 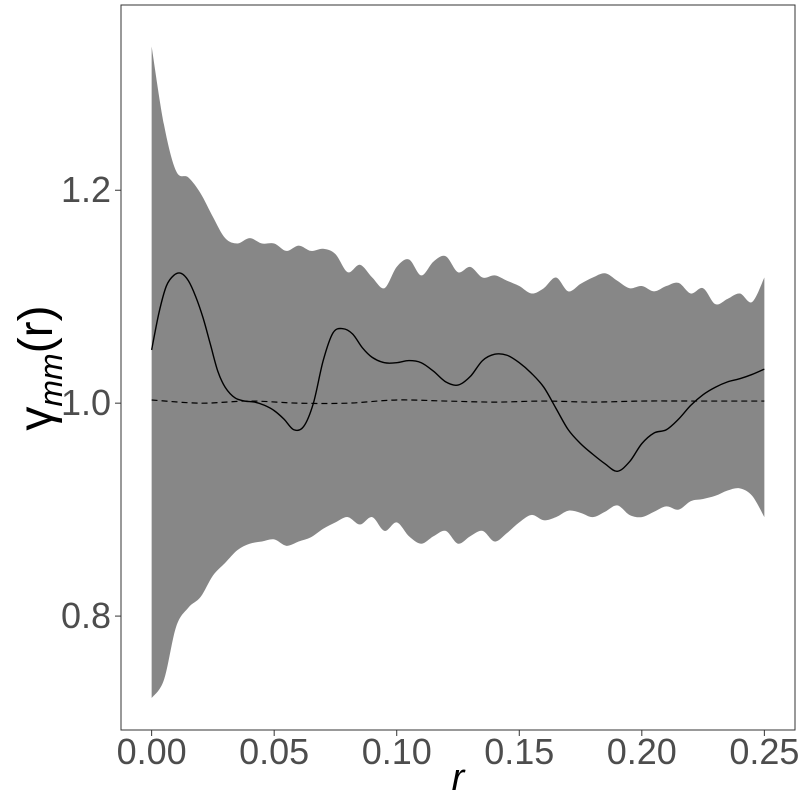 I want to click on x-tick-label: 0.00, so click(x=152, y=751).